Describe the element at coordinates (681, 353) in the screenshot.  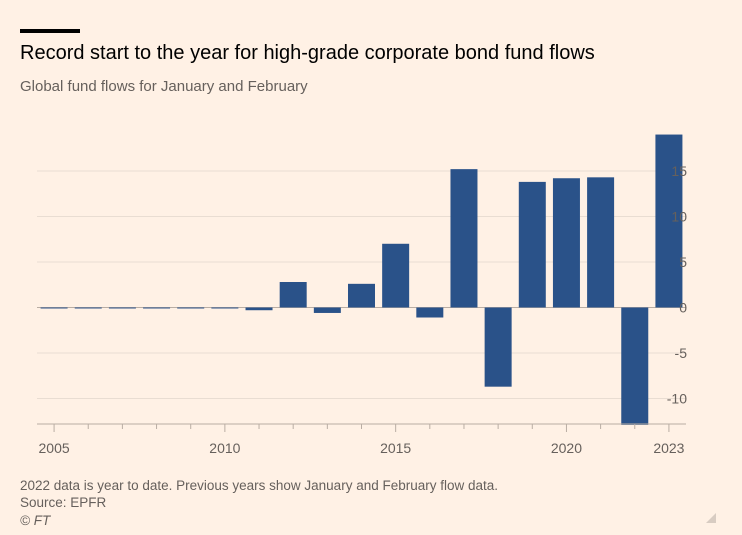
I see `y-tick-label: -5` at that location.